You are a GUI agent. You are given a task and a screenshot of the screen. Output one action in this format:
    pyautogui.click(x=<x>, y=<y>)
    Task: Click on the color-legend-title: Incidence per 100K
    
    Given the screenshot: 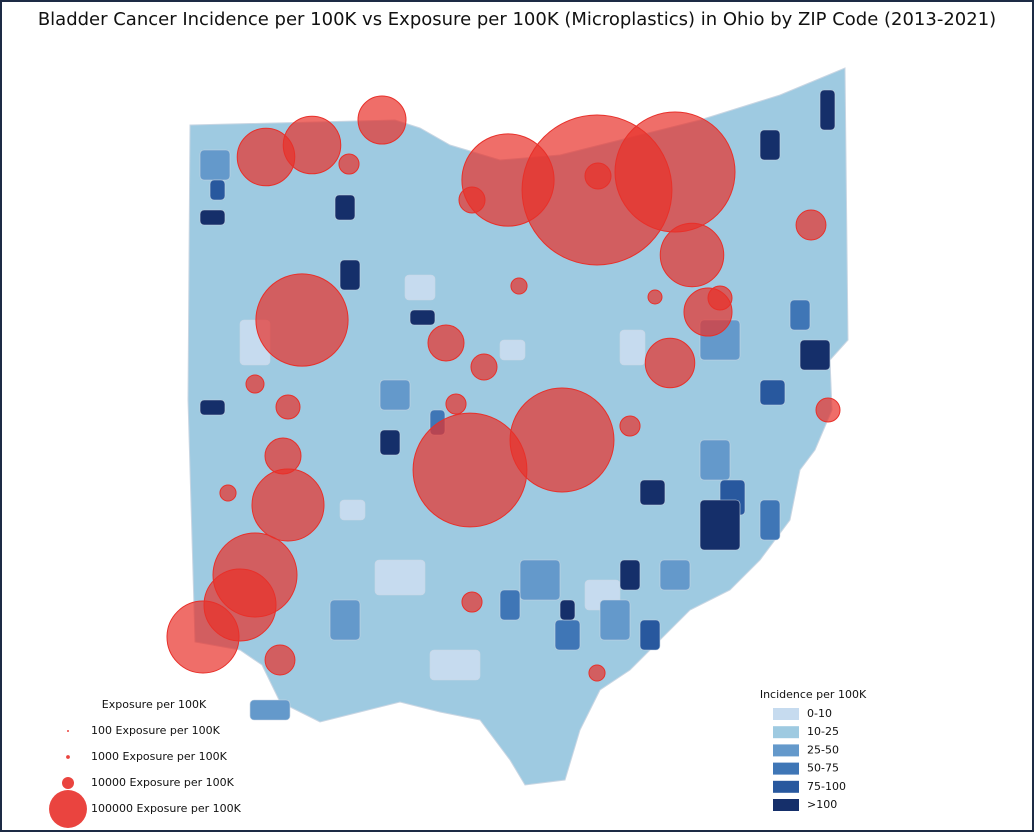 What is the action you would take?
    pyautogui.click(x=813, y=694)
    